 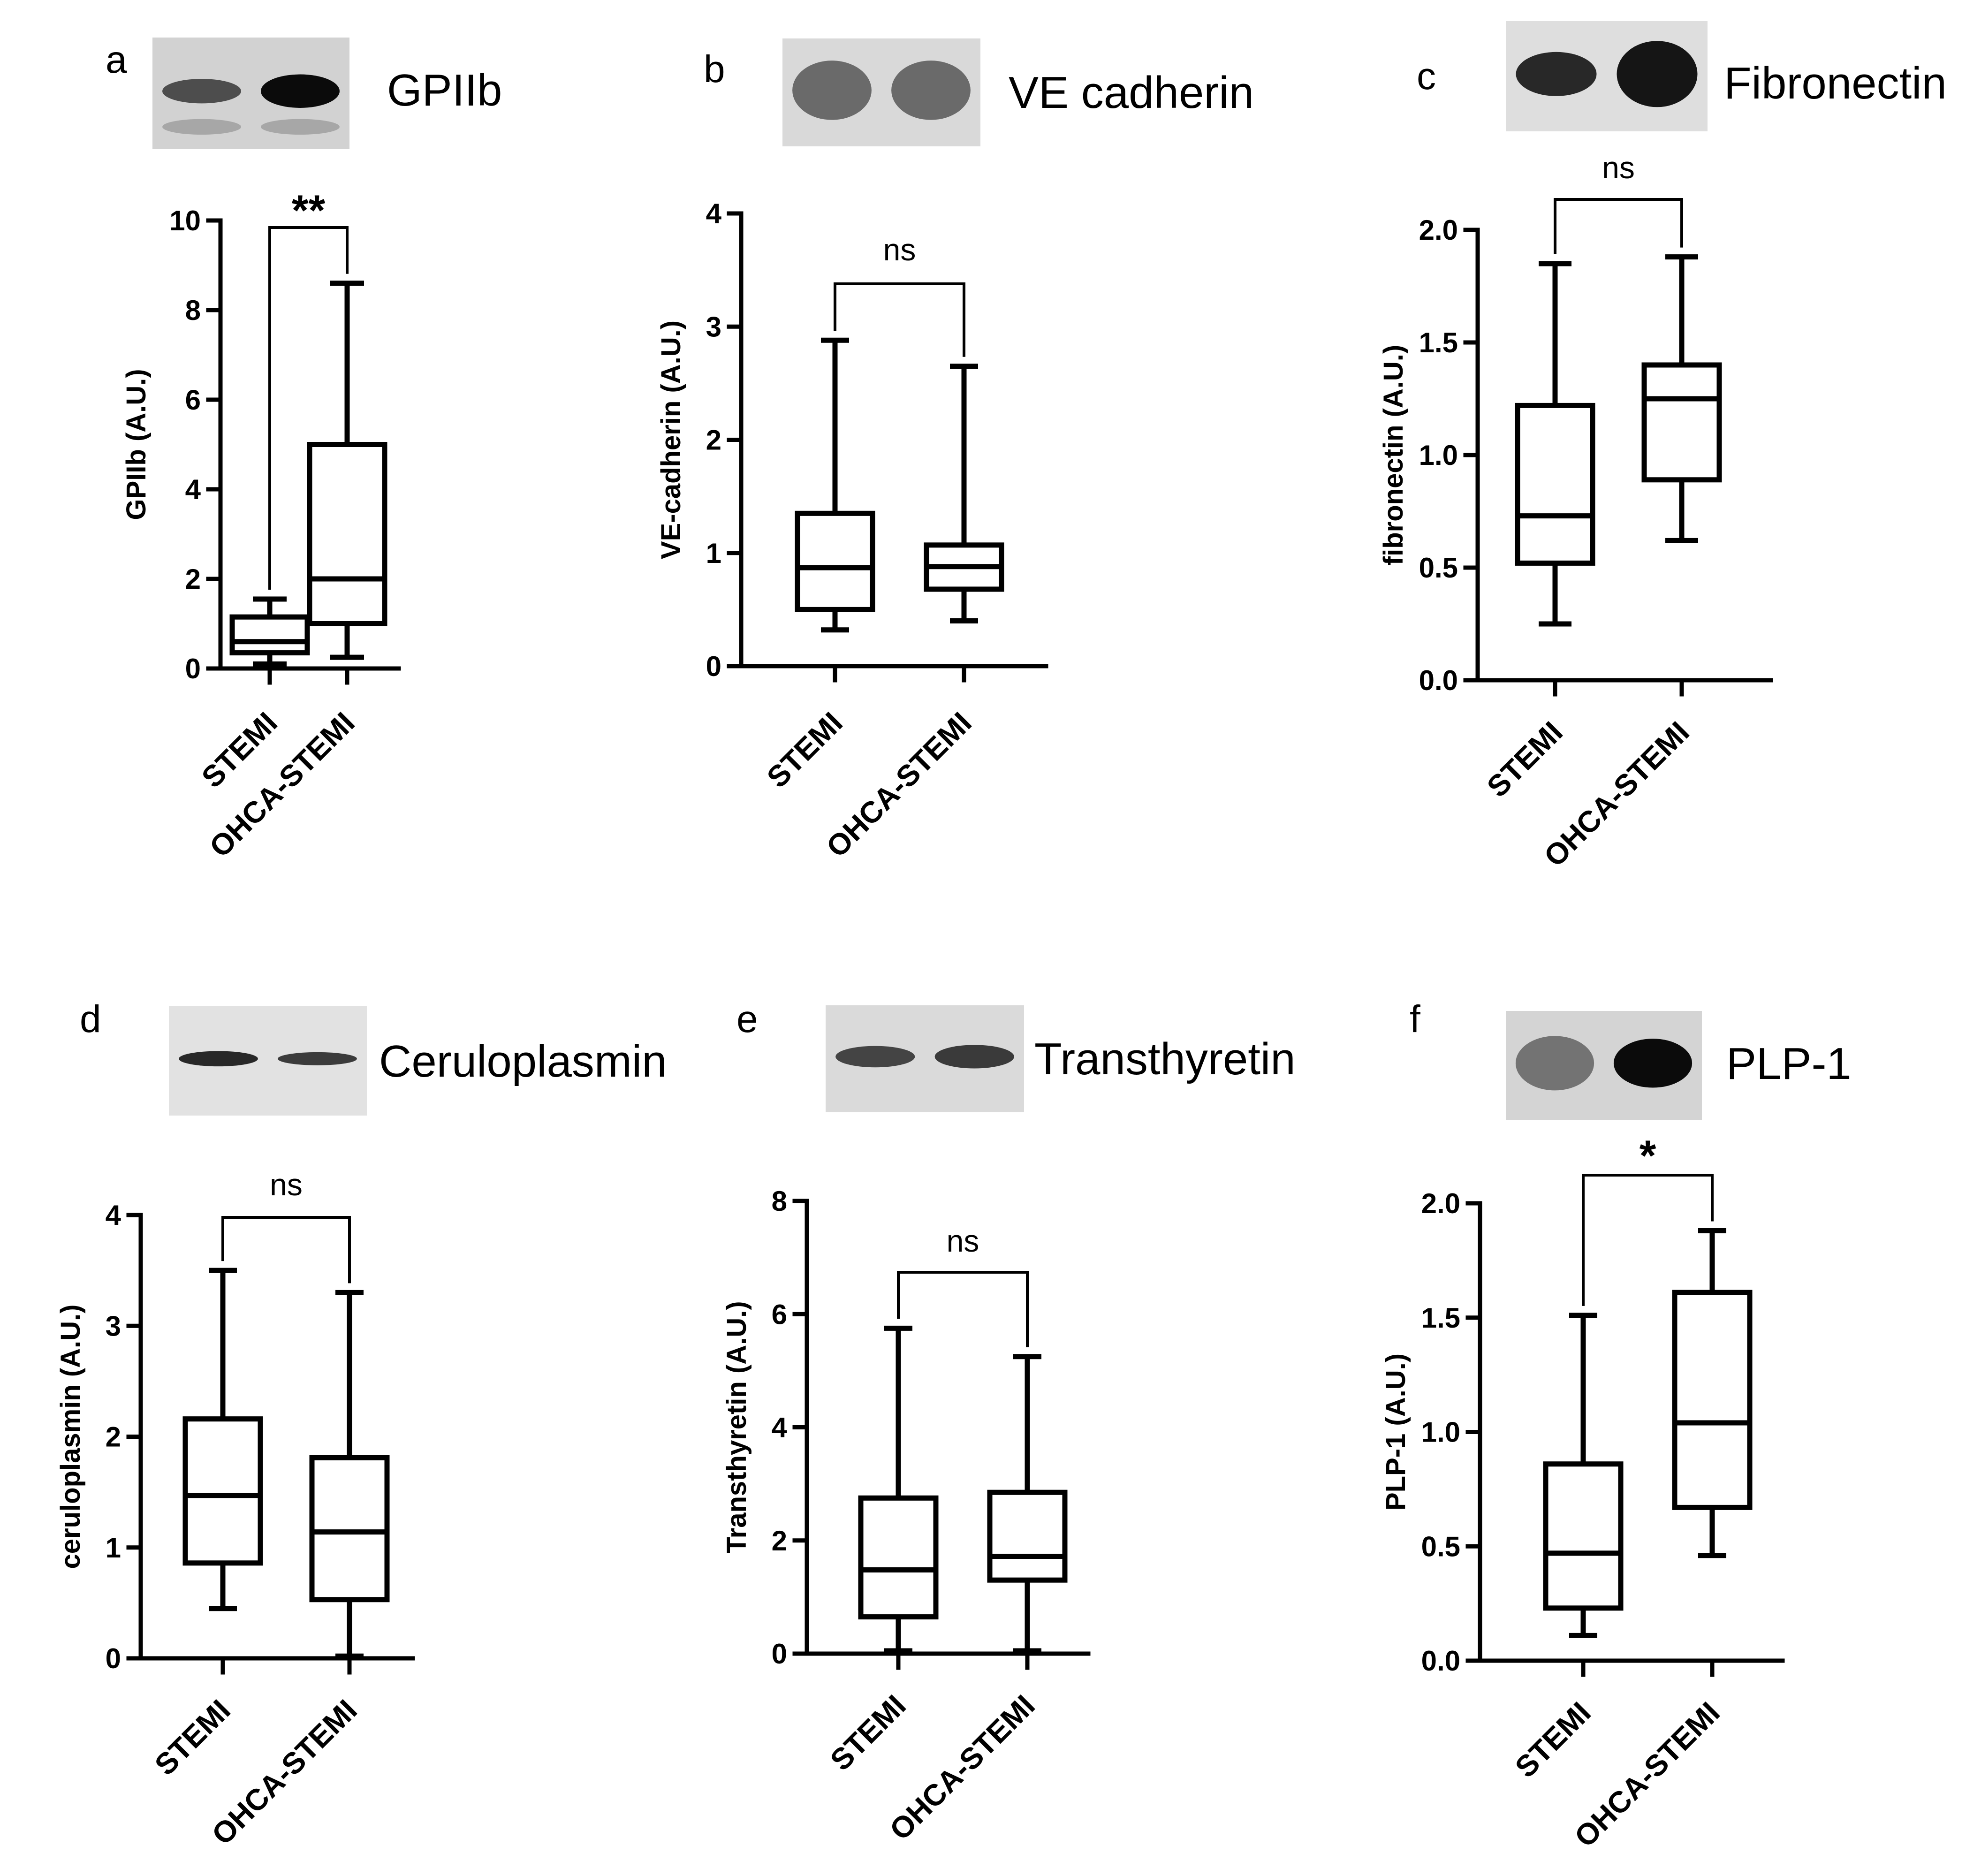 What do you see at coordinates (1131, 93) in the screenshot?
I see `blot-label: VE cadherin` at bounding box center [1131, 93].